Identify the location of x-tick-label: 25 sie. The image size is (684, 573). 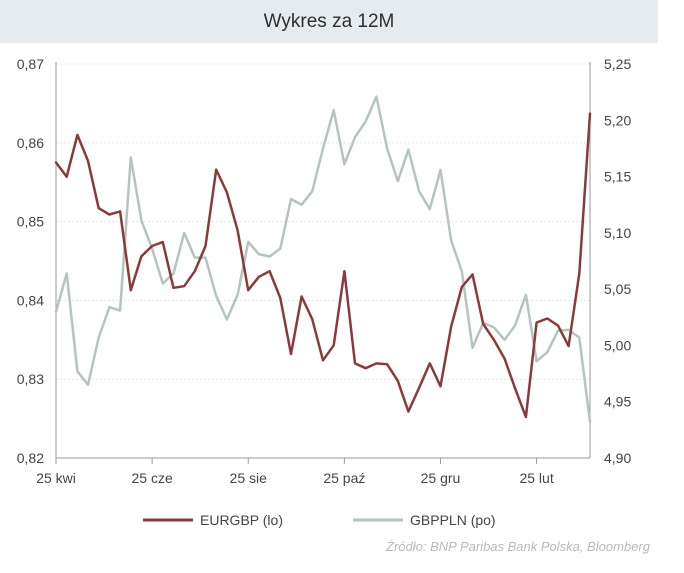
(249, 478).